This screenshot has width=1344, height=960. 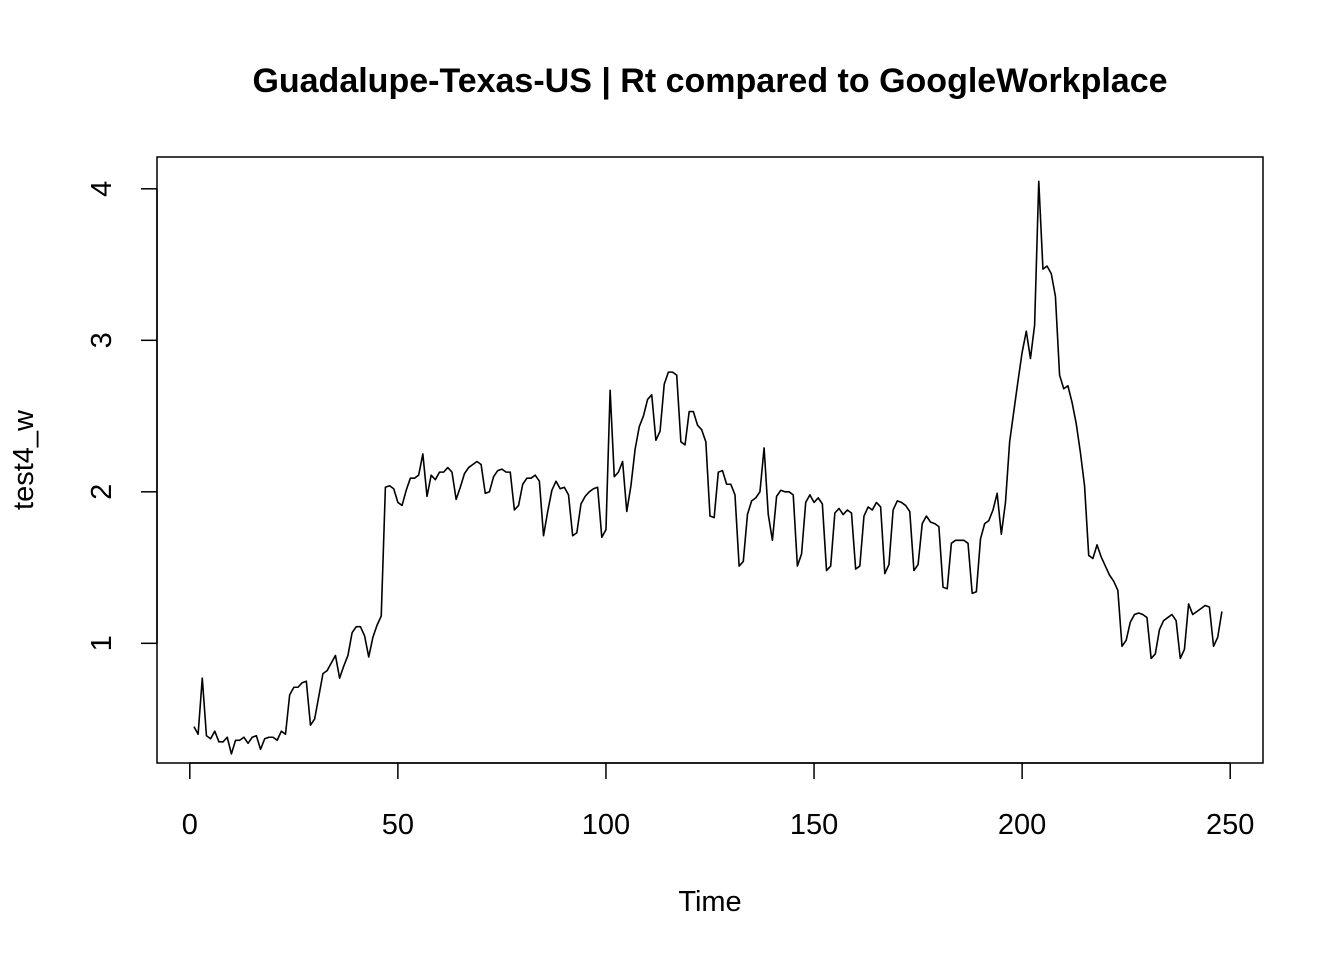 What do you see at coordinates (1230, 825) in the screenshot?
I see `x-tick-label: 250` at bounding box center [1230, 825].